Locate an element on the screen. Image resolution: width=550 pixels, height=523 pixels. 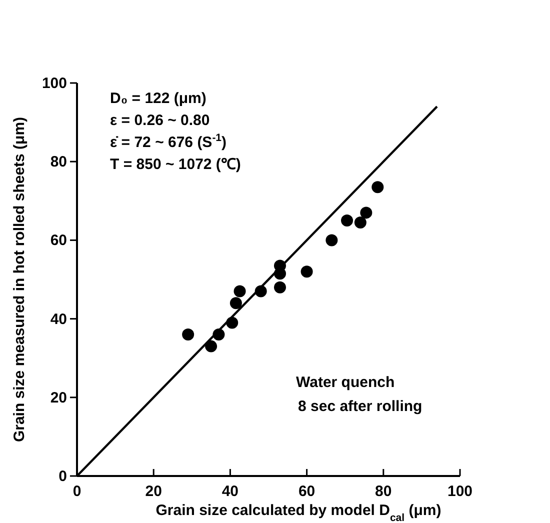
y-tick-label: 100 is located at coordinates (54, 83).